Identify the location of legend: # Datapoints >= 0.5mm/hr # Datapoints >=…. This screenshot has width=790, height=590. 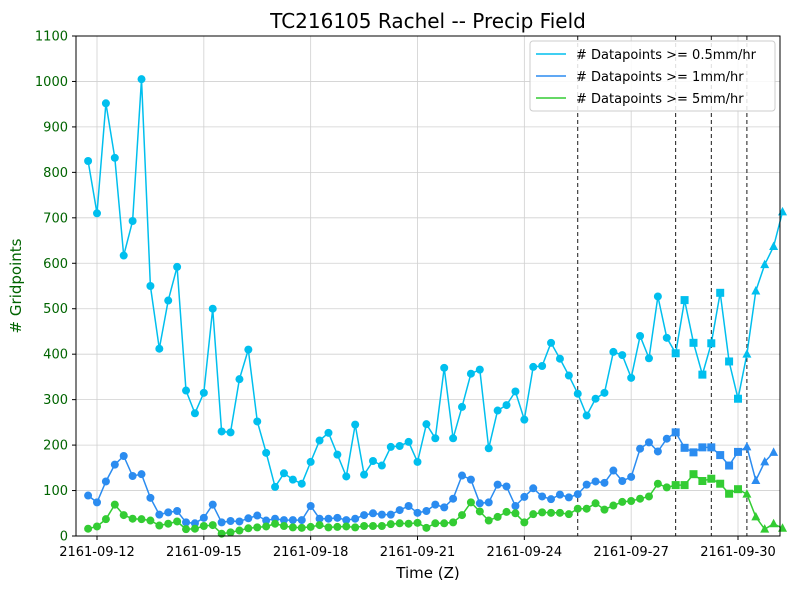
(652, 76).